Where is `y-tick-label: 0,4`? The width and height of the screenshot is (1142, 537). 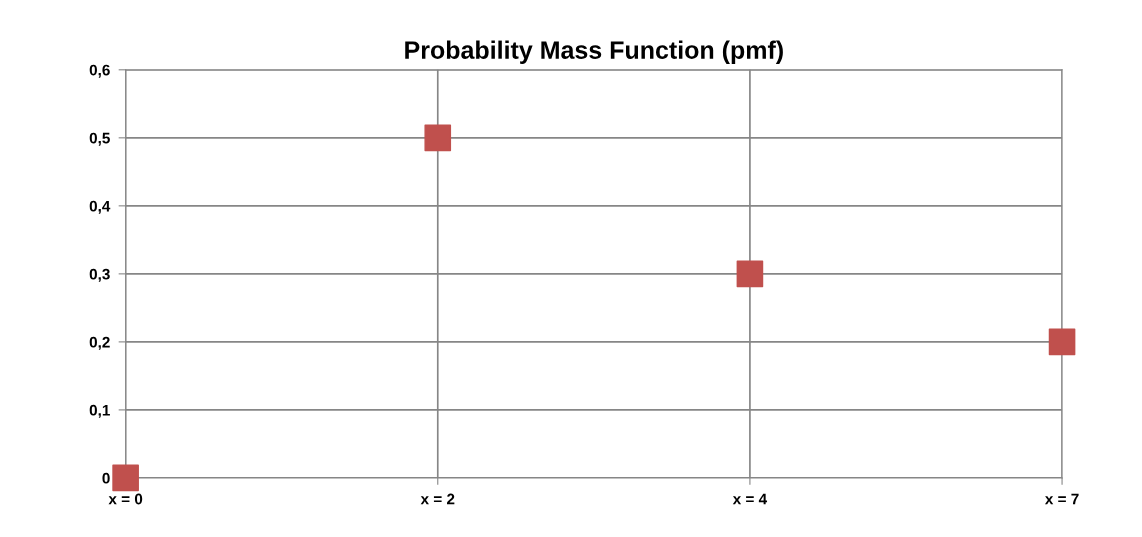
y-tick-label: 0,4 is located at coordinates (100, 207).